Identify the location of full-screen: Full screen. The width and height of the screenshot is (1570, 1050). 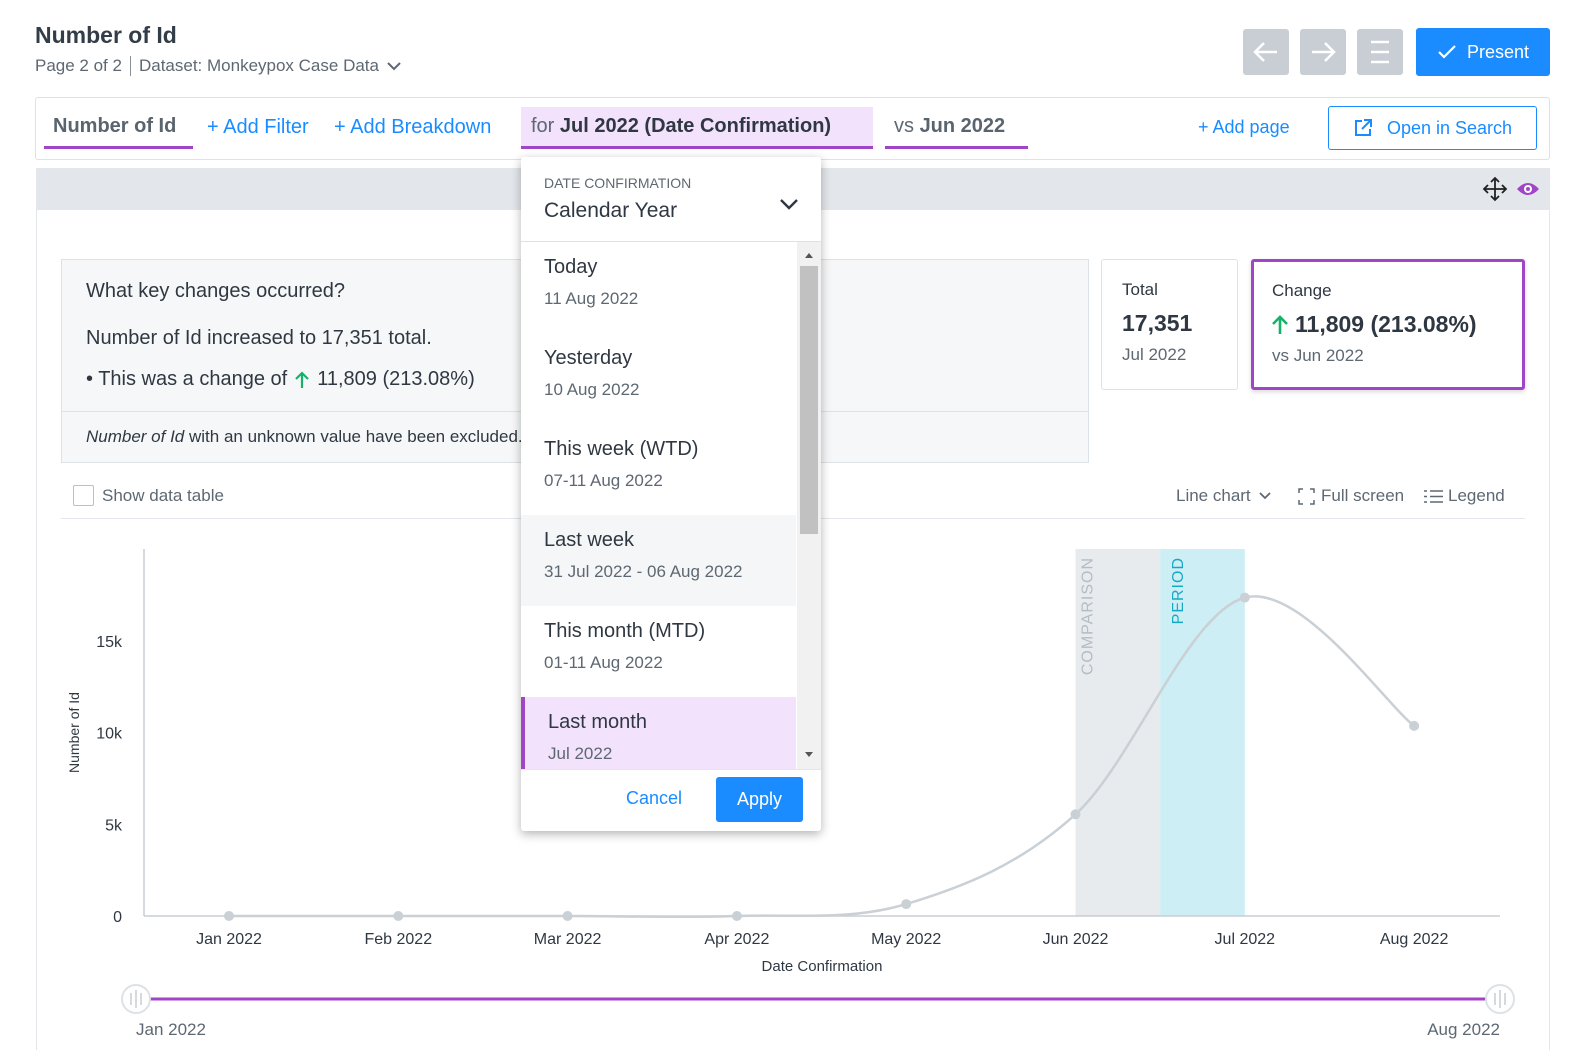
(1351, 496).